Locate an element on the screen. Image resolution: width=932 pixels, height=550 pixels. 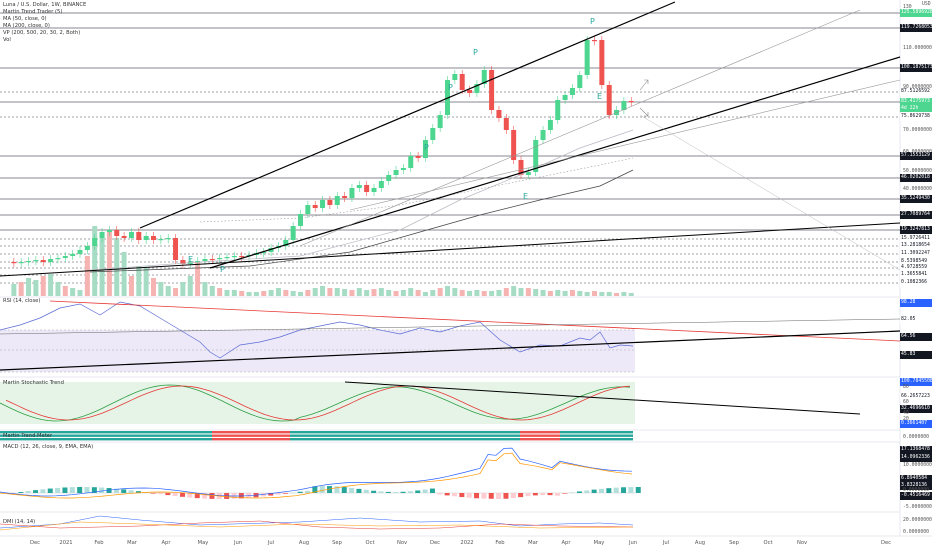
pivot-marker: P is located at coordinates (426, 147).